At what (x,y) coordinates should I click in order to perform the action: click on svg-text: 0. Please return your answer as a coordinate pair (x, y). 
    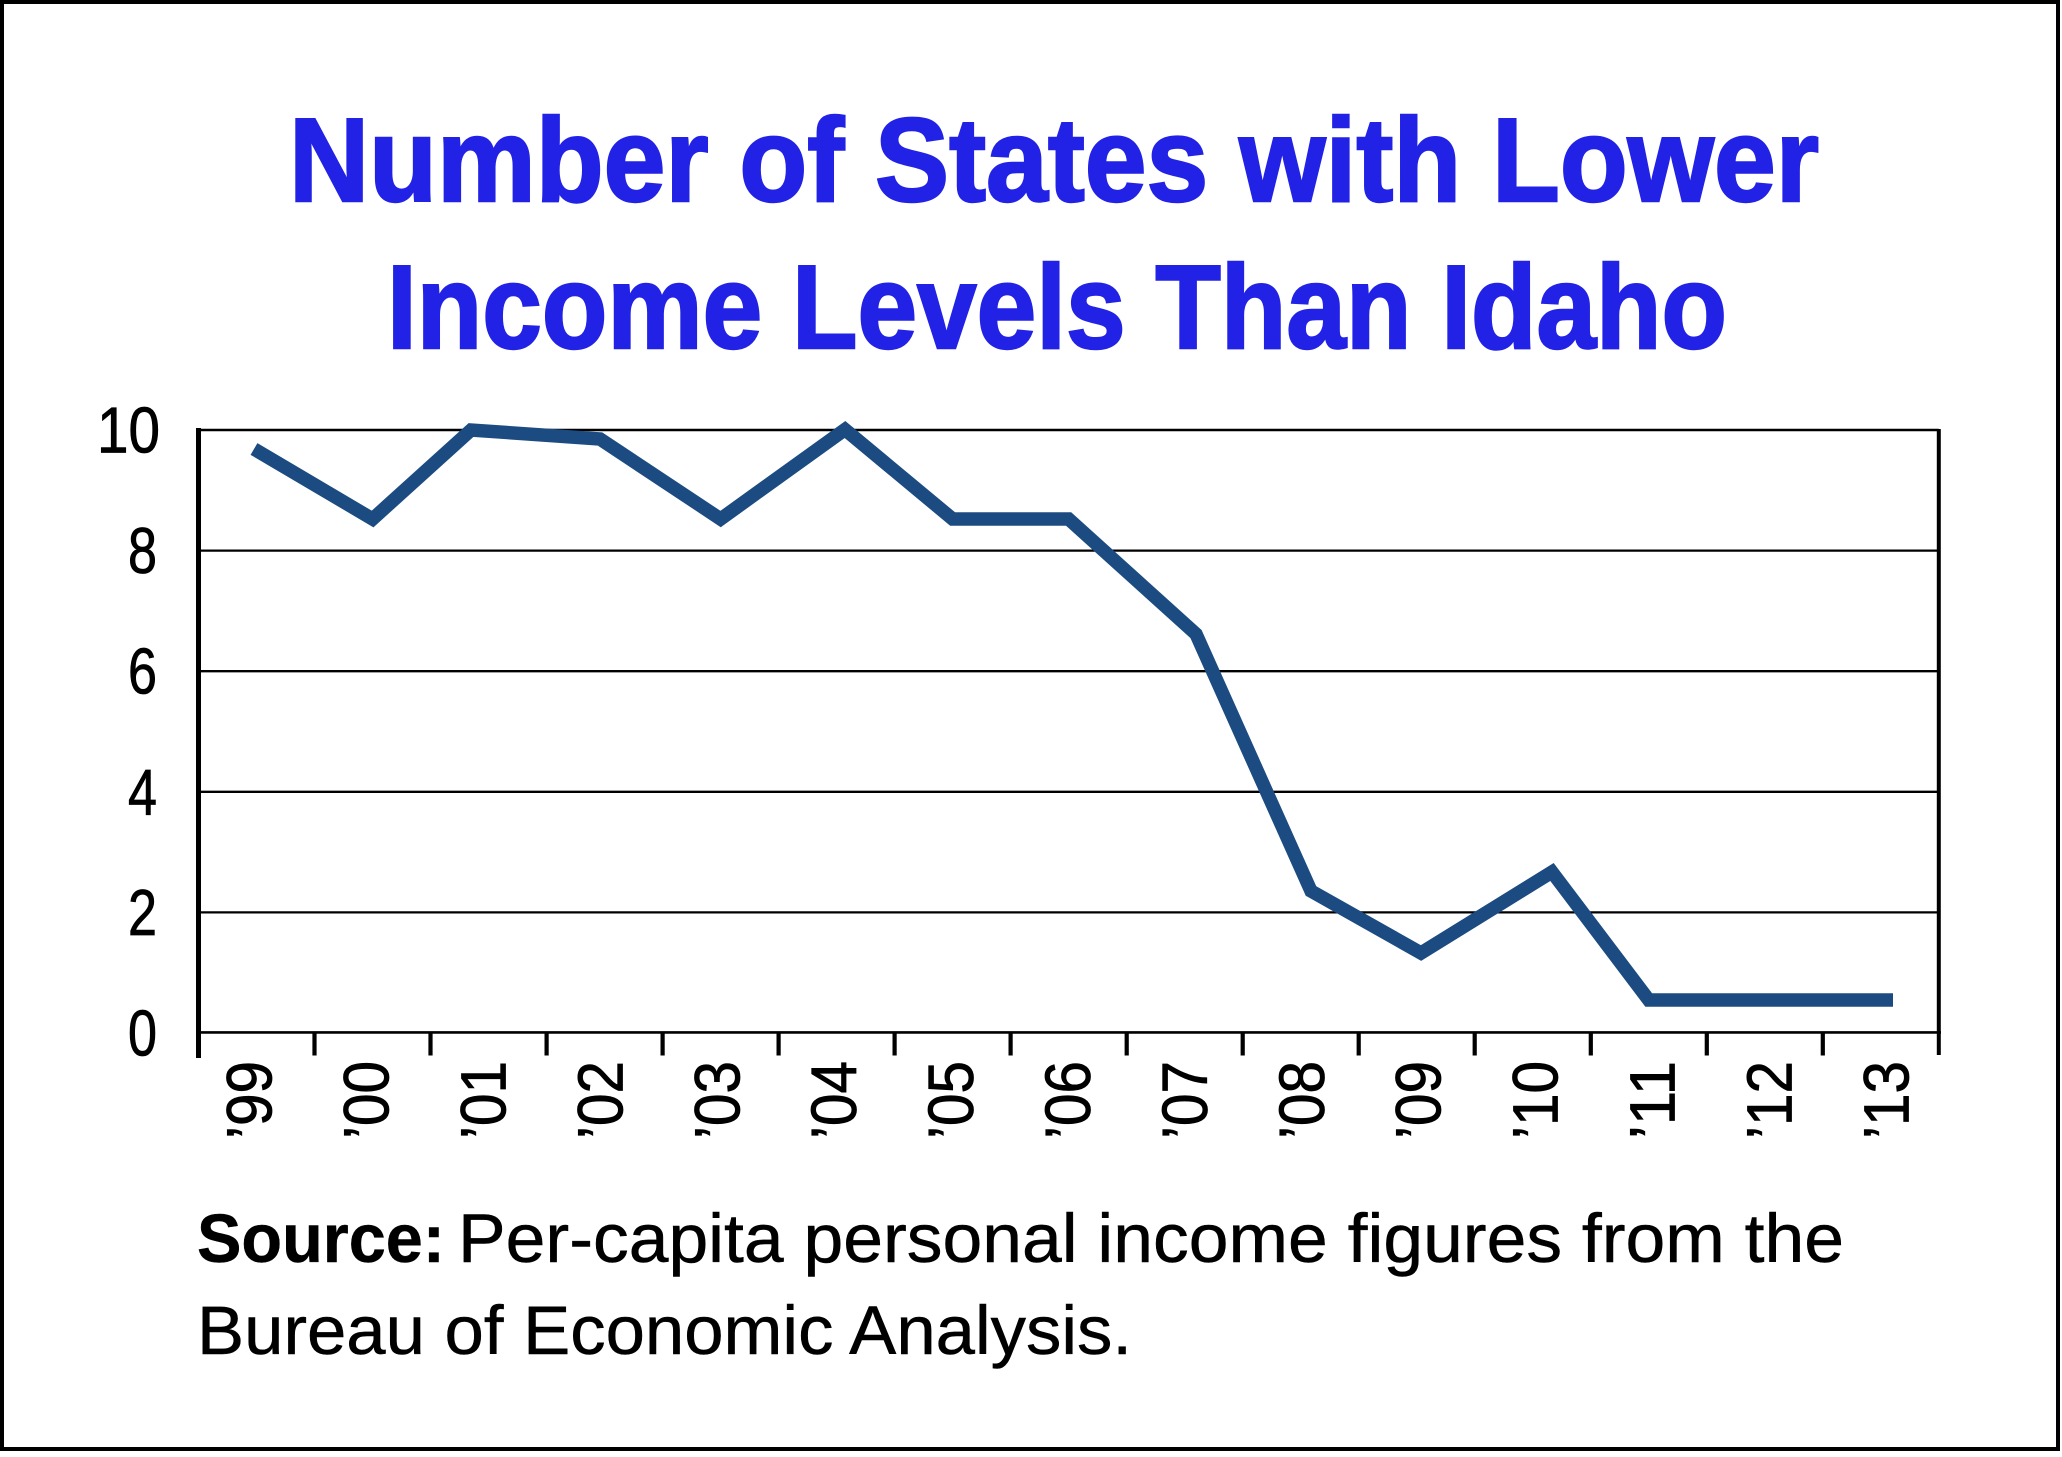
    Looking at the image, I should click on (142, 1033).